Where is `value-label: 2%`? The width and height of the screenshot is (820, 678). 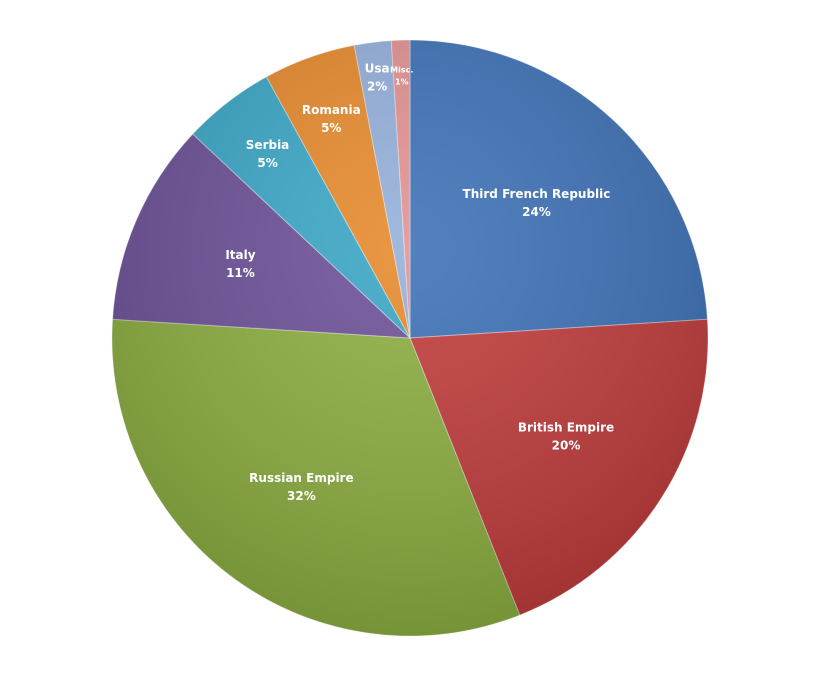
value-label: 2% is located at coordinates (377, 86).